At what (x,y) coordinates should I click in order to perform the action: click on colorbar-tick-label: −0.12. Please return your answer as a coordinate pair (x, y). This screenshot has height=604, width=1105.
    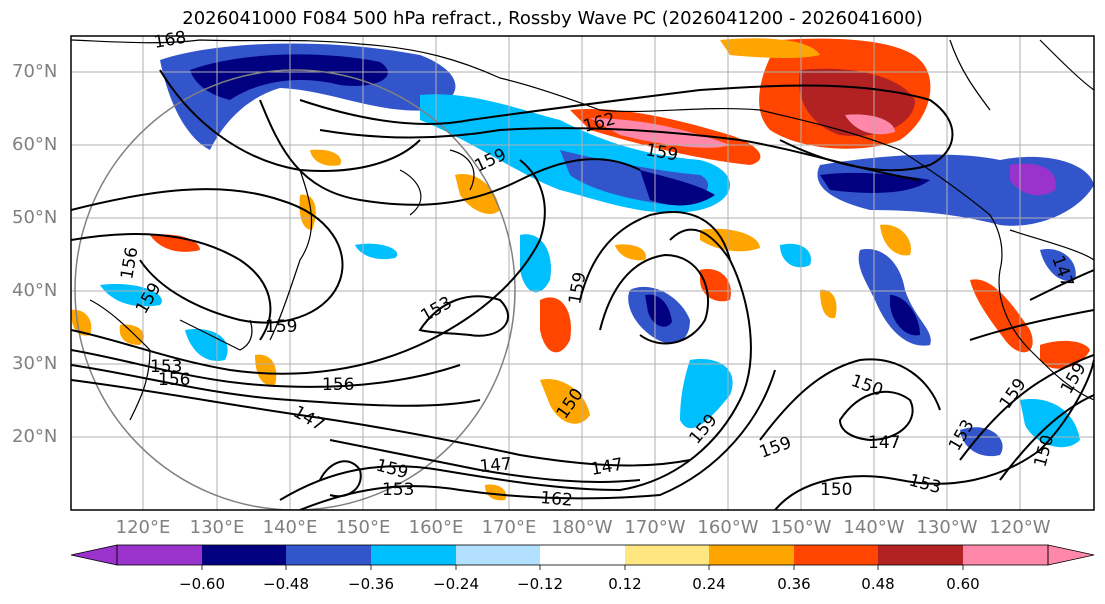
    Looking at the image, I should click on (540, 584).